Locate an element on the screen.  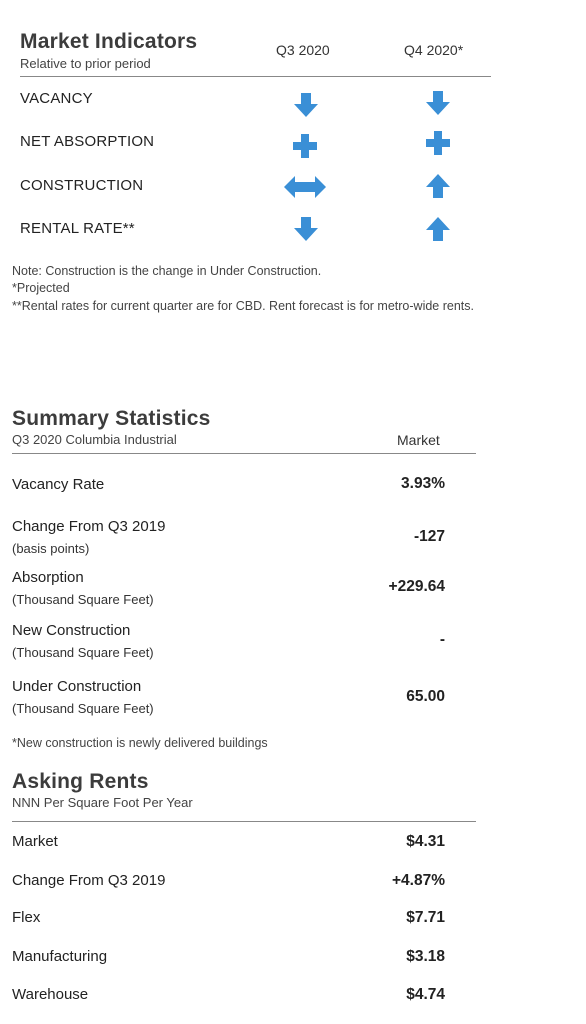
rents-subtitle: NNN Per Square Foot Per Year is located at coordinates (102, 802).